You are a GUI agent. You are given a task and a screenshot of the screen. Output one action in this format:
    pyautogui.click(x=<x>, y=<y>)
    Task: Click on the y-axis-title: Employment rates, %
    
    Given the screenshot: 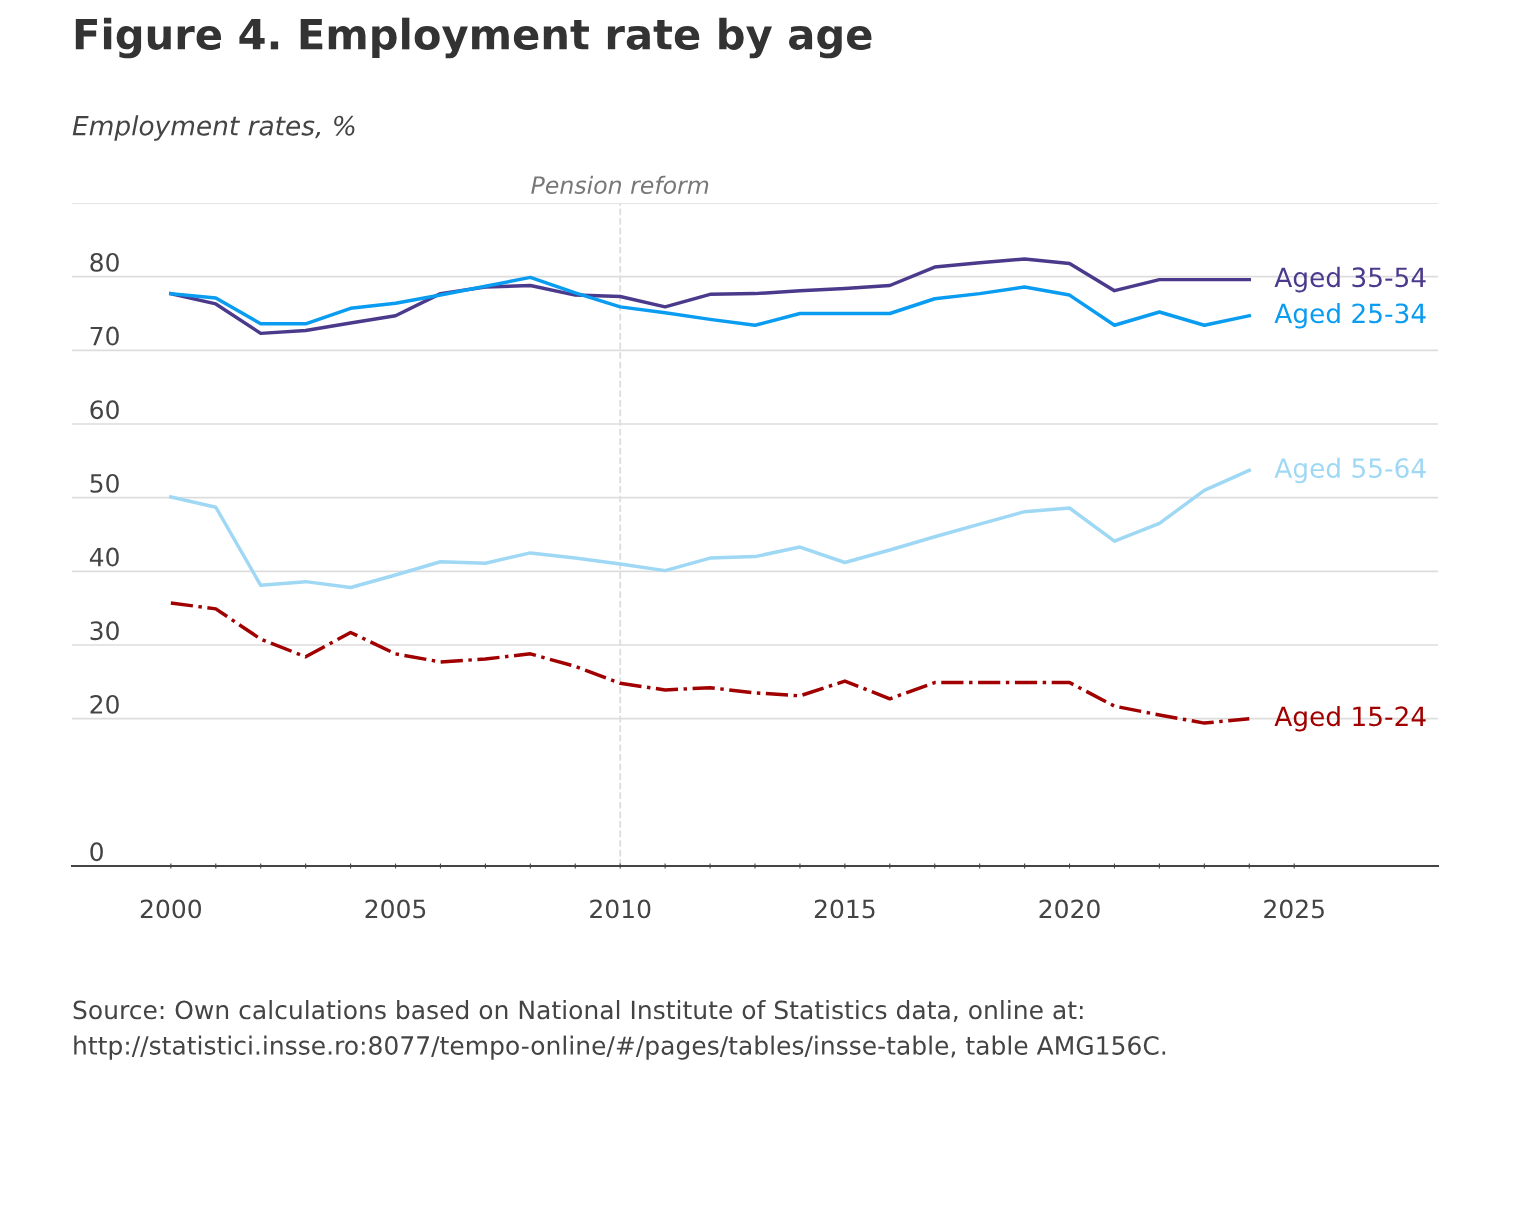 What is the action you would take?
    pyautogui.click(x=213, y=128)
    